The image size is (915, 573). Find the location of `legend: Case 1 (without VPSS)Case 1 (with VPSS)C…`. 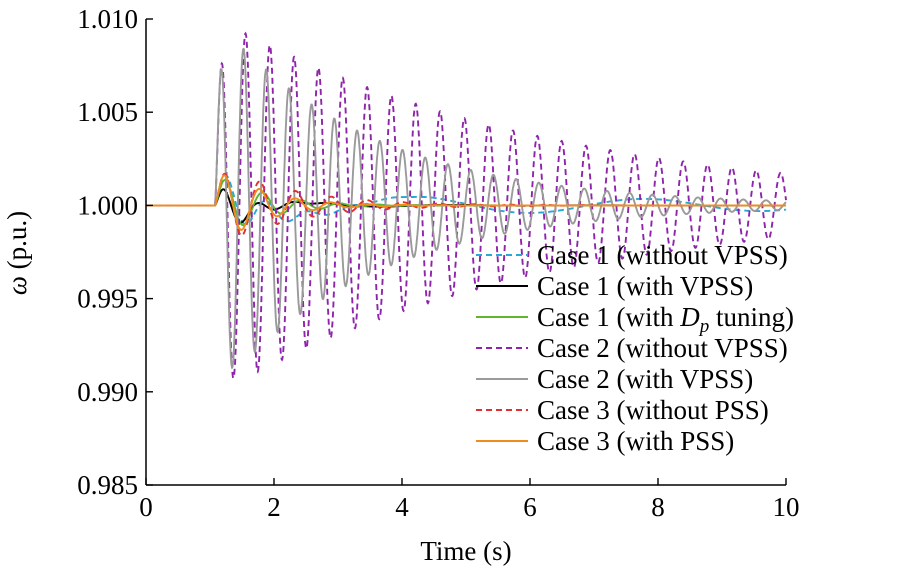

legend: Case 1 (without VPSS)Case 1 (with VPSS)C… is located at coordinates (635, 348).